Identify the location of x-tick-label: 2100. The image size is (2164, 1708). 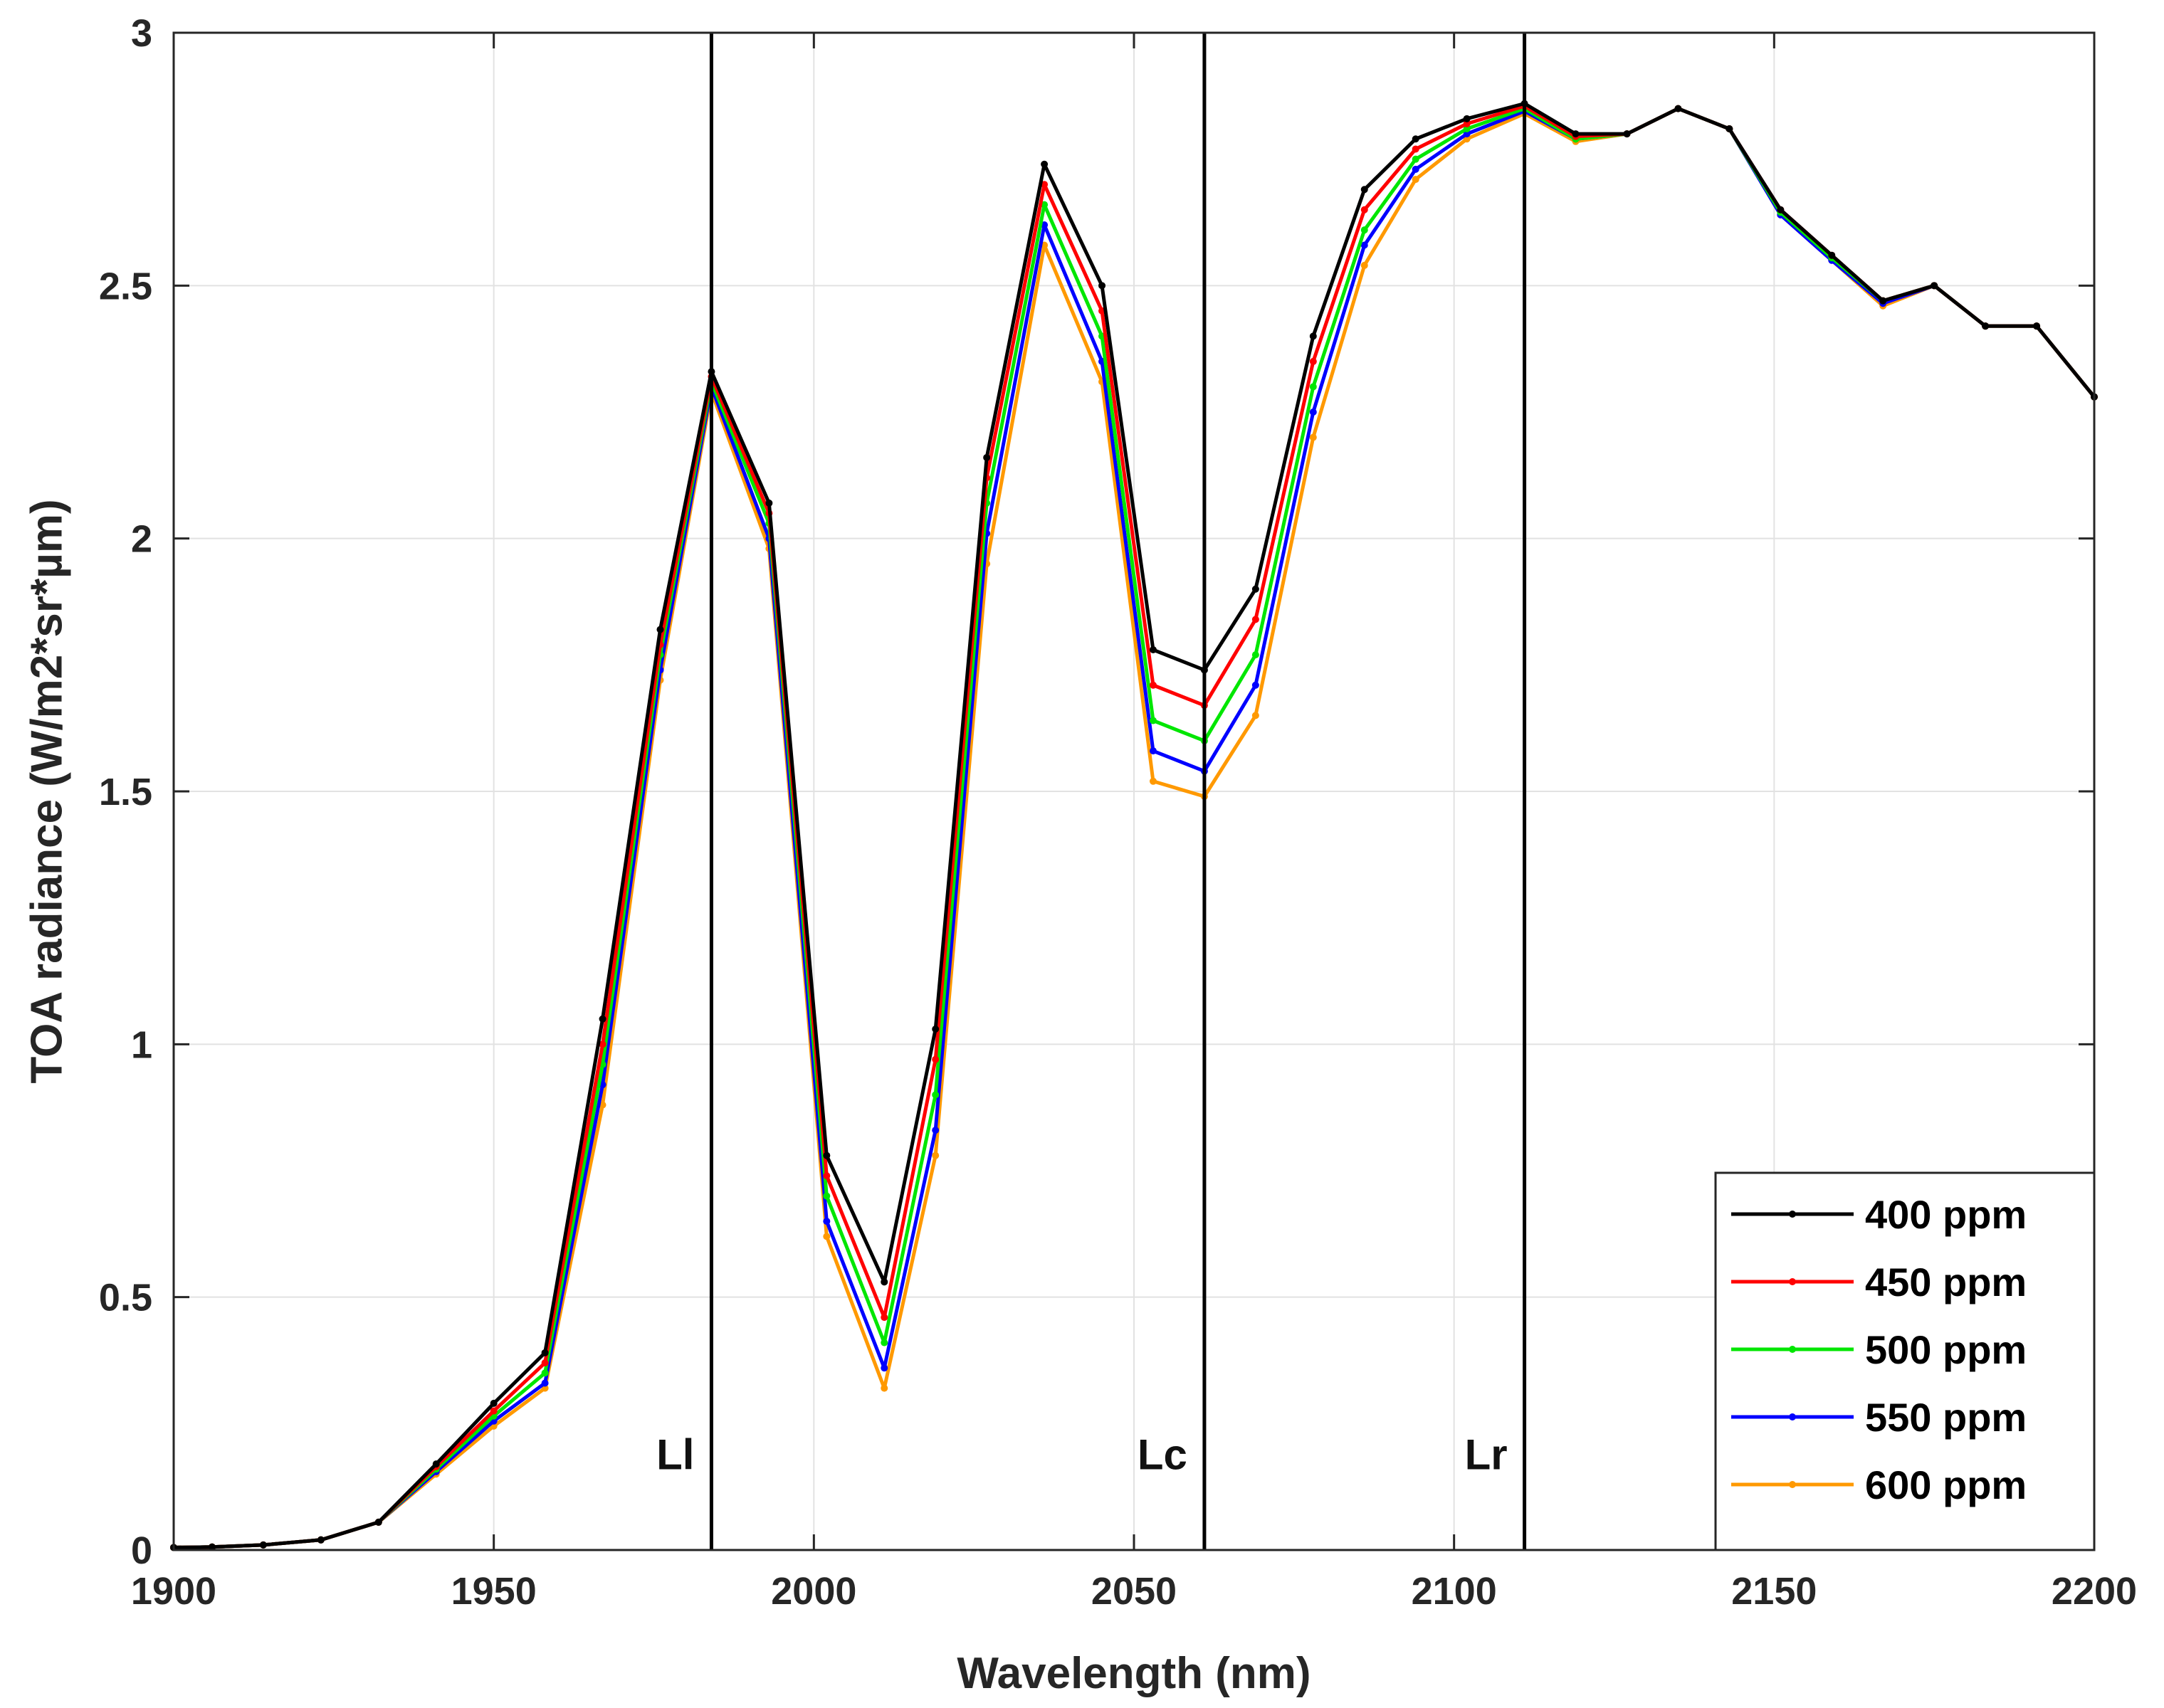
(1454, 1591).